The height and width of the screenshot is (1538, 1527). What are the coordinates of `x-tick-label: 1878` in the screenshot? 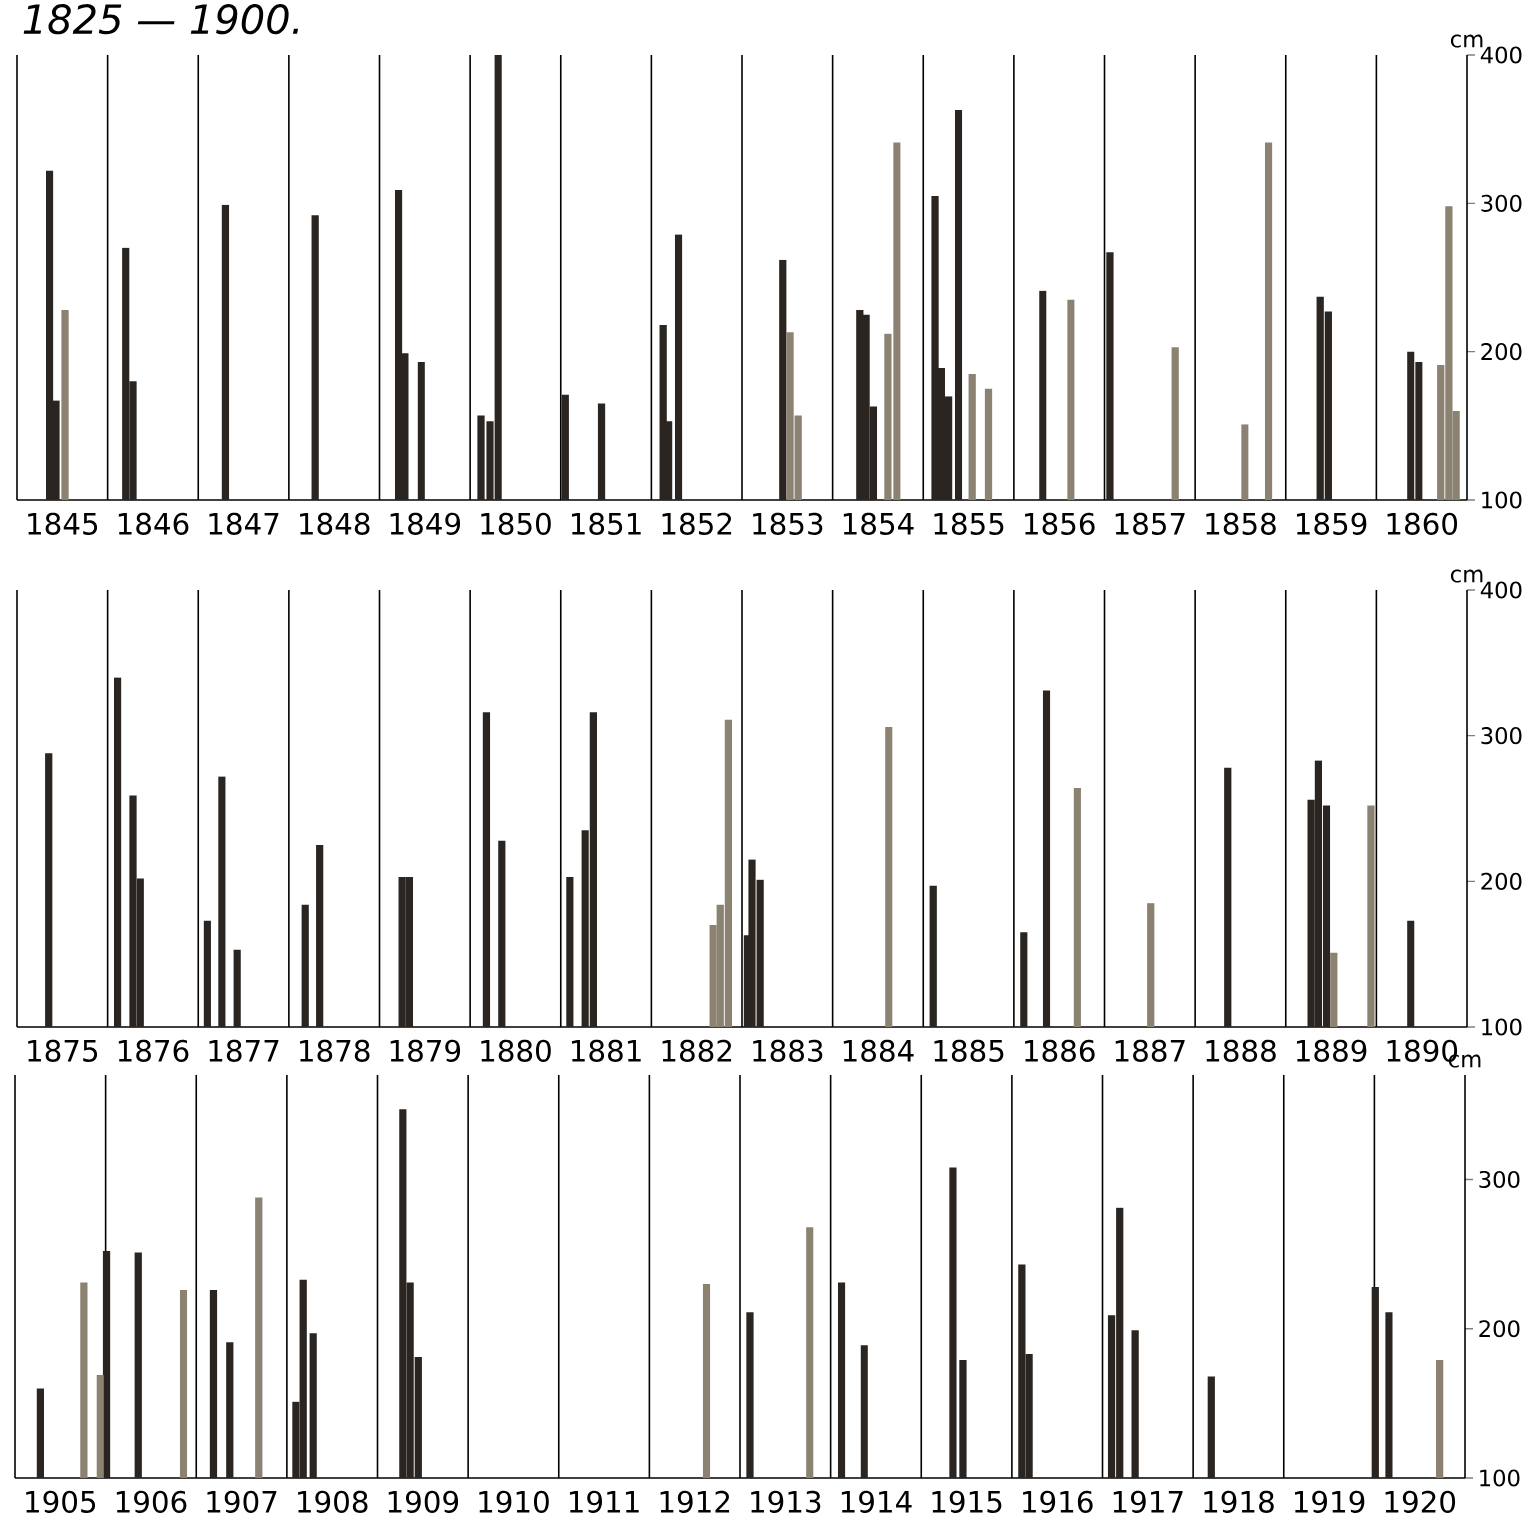 It's located at (335, 1050).